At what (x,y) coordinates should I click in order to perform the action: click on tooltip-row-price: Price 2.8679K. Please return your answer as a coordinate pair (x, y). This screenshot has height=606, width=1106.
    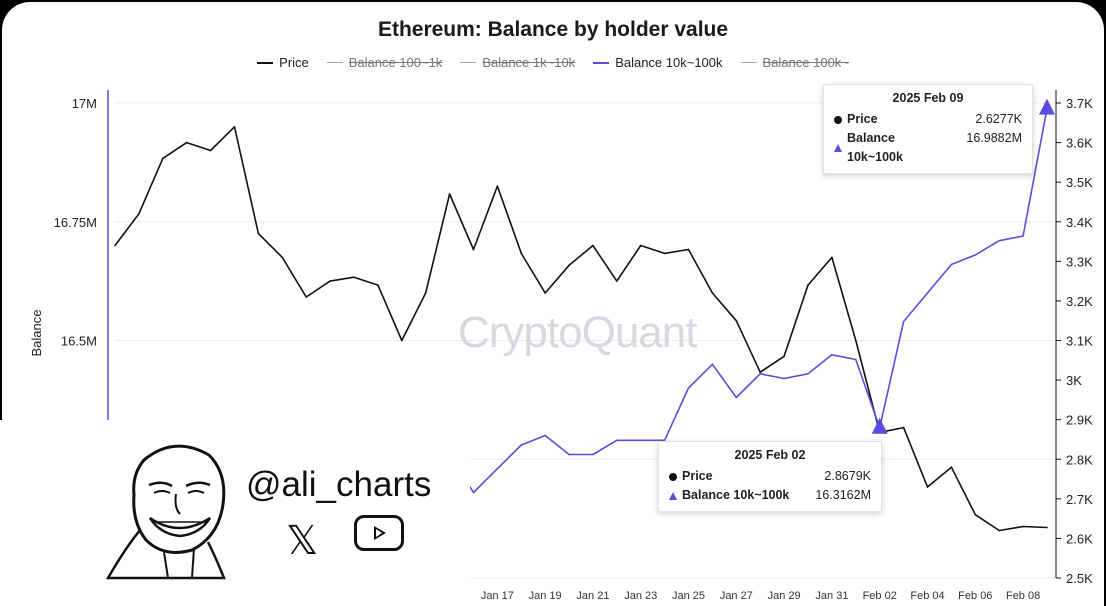
    Looking at the image, I should click on (770, 476).